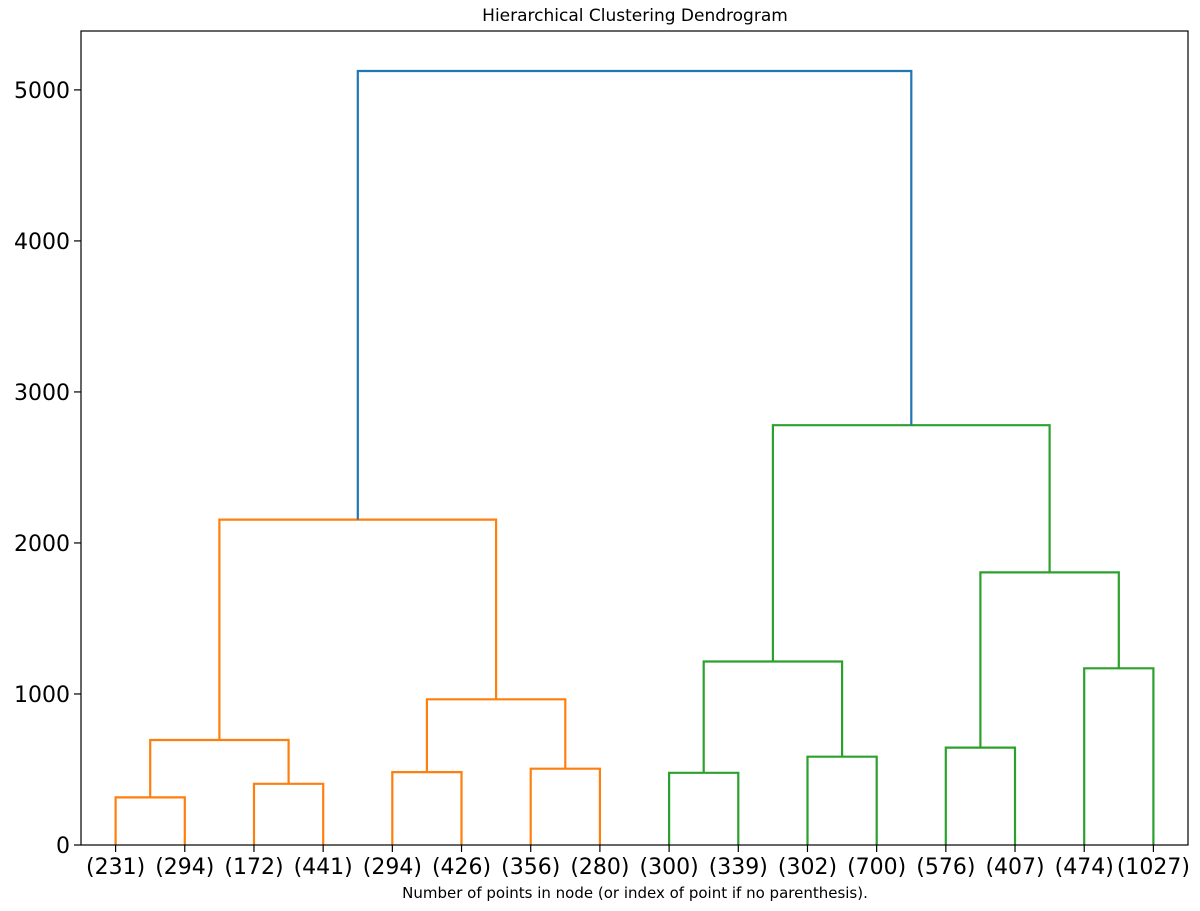 This screenshot has width=1200, height=911. What do you see at coordinates (42, 393) in the screenshot?
I see `y-tick-label: 3000` at bounding box center [42, 393].